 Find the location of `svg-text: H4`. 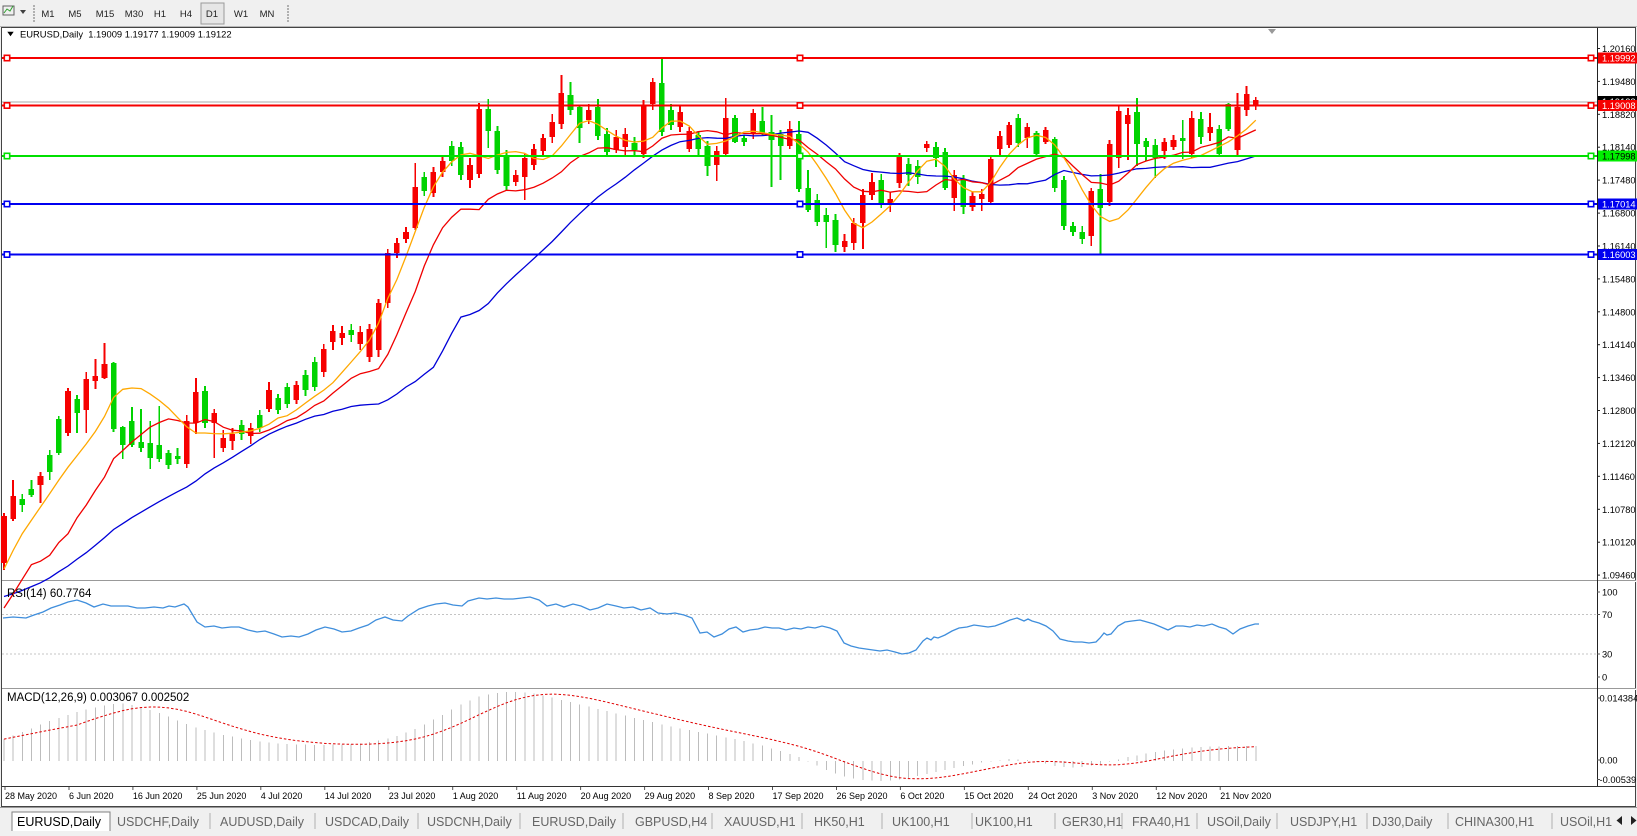

svg-text: H4 is located at coordinates (186, 14).